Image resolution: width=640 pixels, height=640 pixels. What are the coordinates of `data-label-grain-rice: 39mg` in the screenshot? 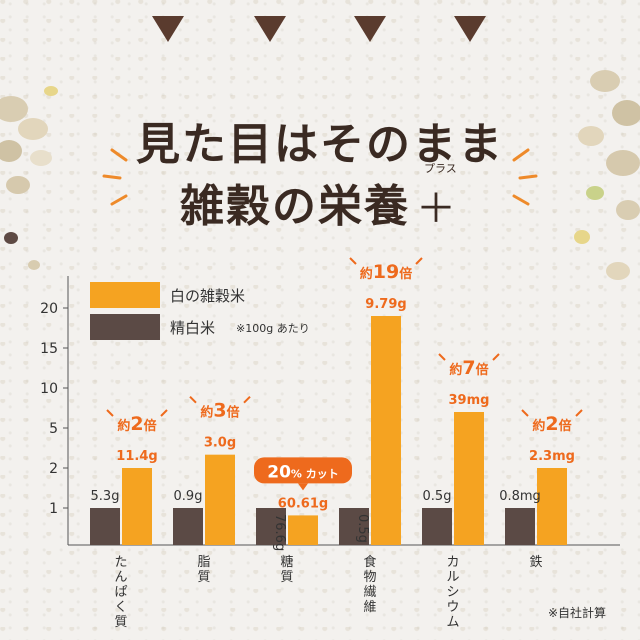 It's located at (469, 400).